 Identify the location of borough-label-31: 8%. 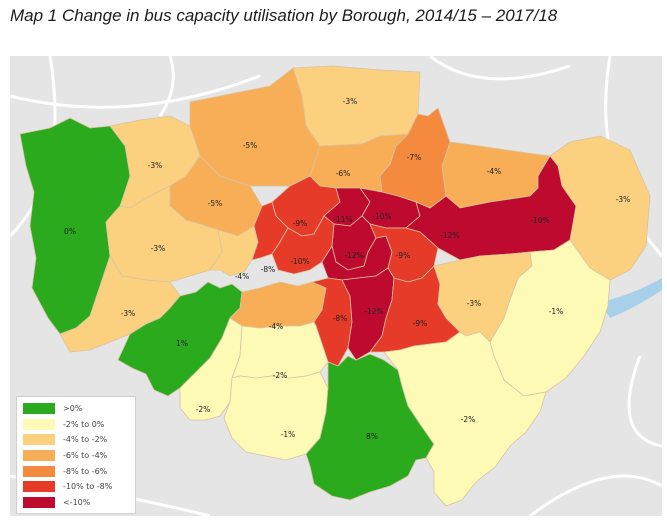
(372, 436).